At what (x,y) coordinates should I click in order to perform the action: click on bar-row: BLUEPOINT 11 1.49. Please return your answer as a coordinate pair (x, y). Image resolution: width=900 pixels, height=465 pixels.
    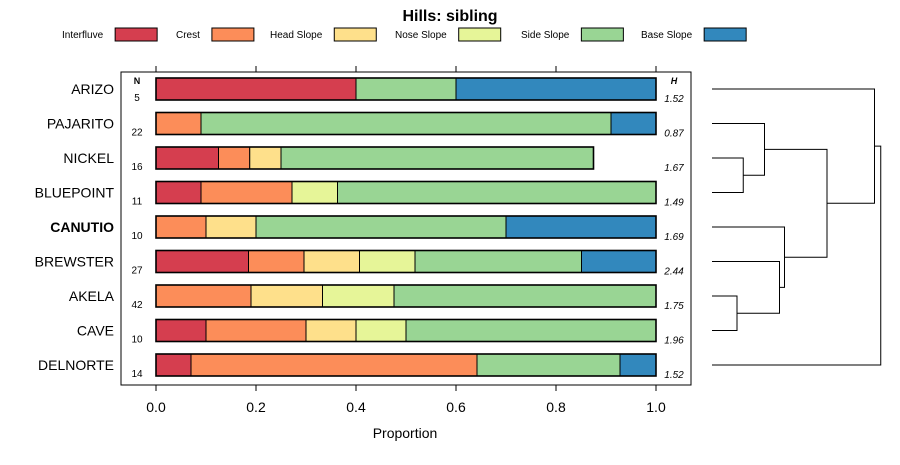
    Looking at the image, I should click on (359, 194).